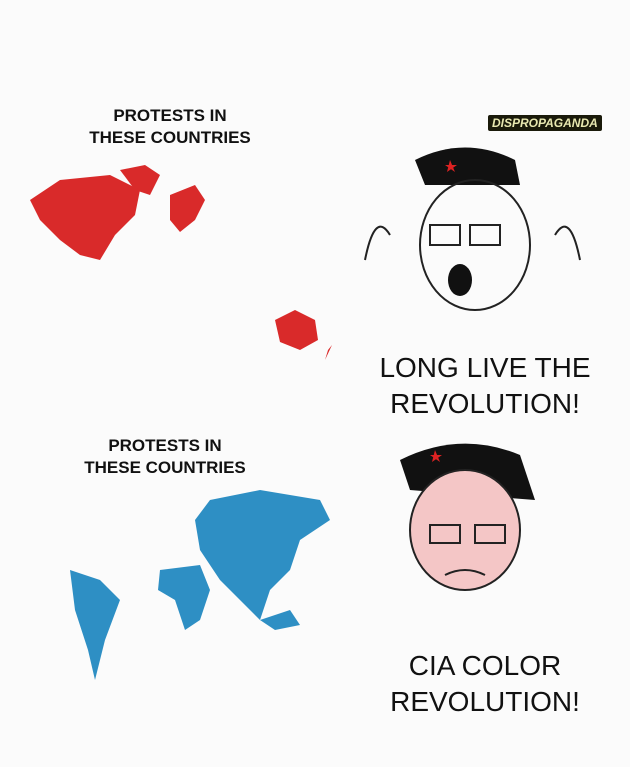  What do you see at coordinates (200, 585) in the screenshot?
I see `global-south-map` at bounding box center [200, 585].